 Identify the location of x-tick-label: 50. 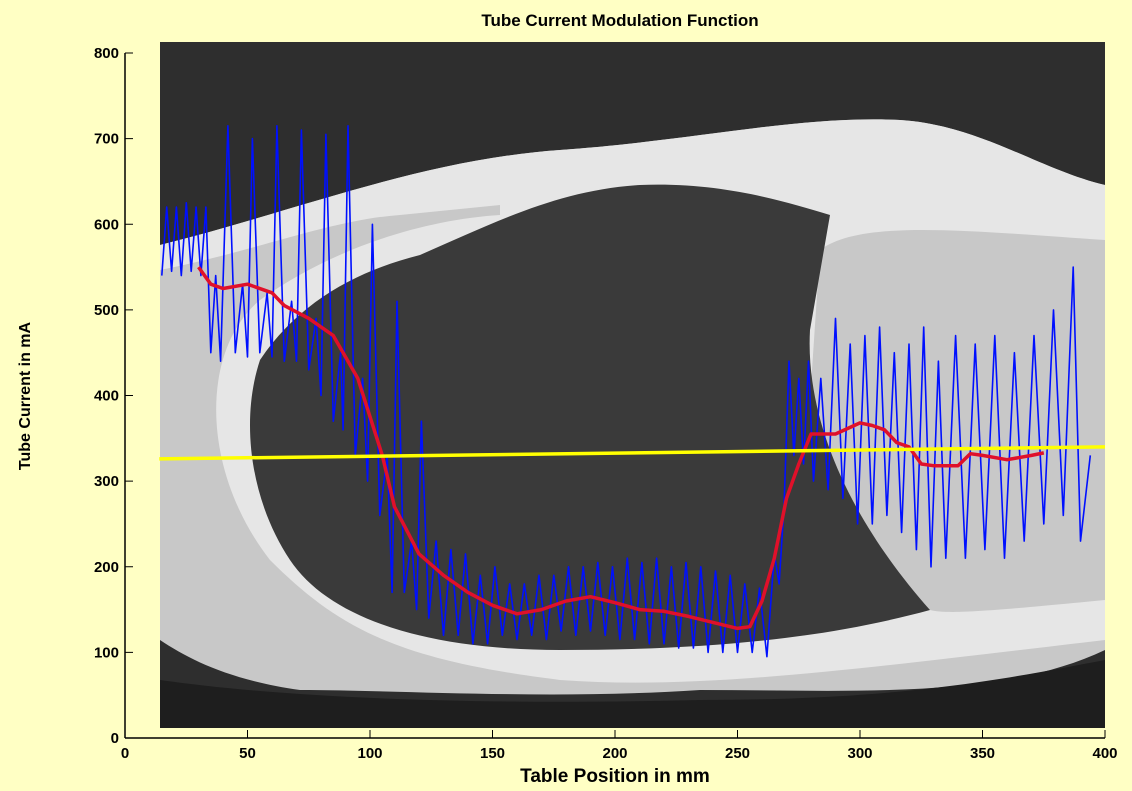
(247, 753).